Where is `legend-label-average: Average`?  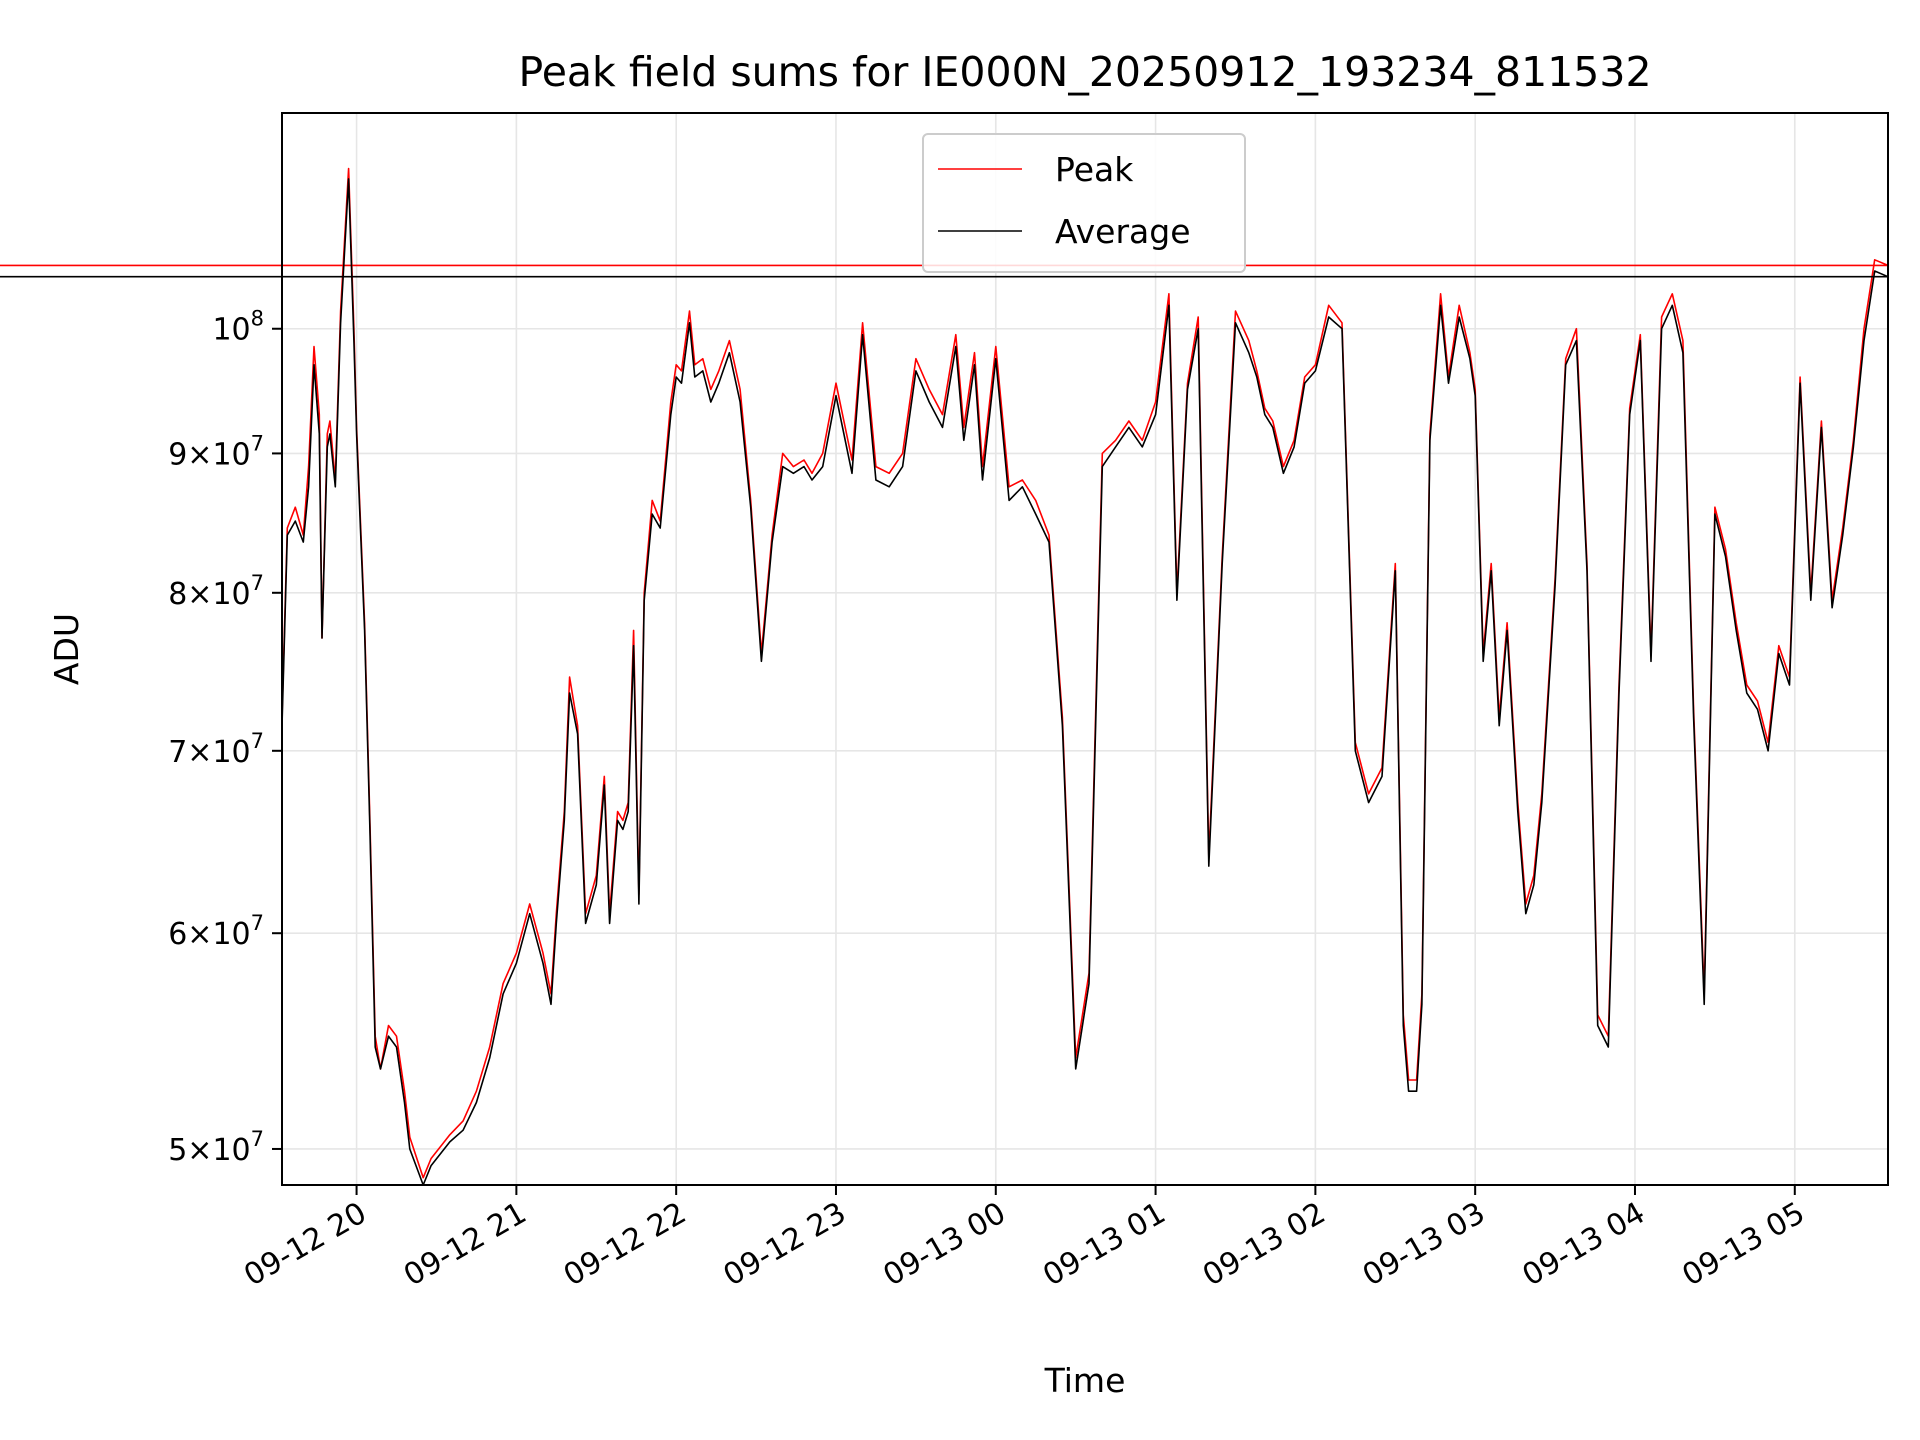
legend-label-average: Average is located at coordinates (1123, 231).